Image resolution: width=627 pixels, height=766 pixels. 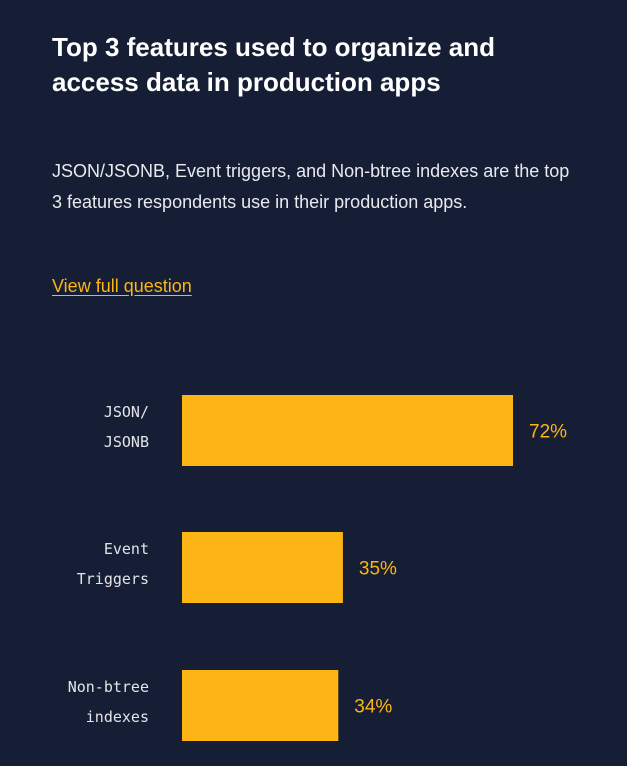 I want to click on value-label: 35%, so click(x=378, y=569).